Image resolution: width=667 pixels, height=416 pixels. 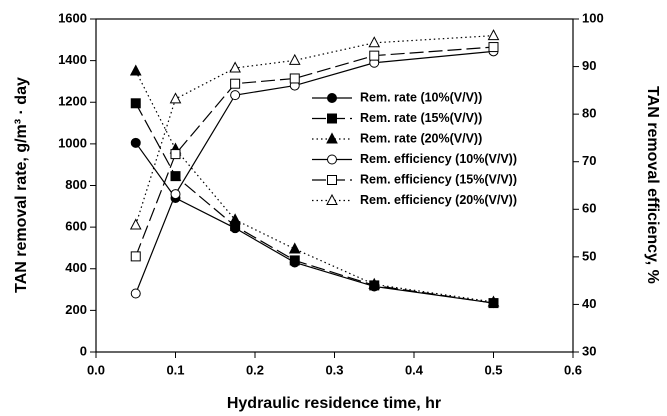 What do you see at coordinates (72, 17) in the screenshot?
I see `y-tick-label: 1600` at bounding box center [72, 17].